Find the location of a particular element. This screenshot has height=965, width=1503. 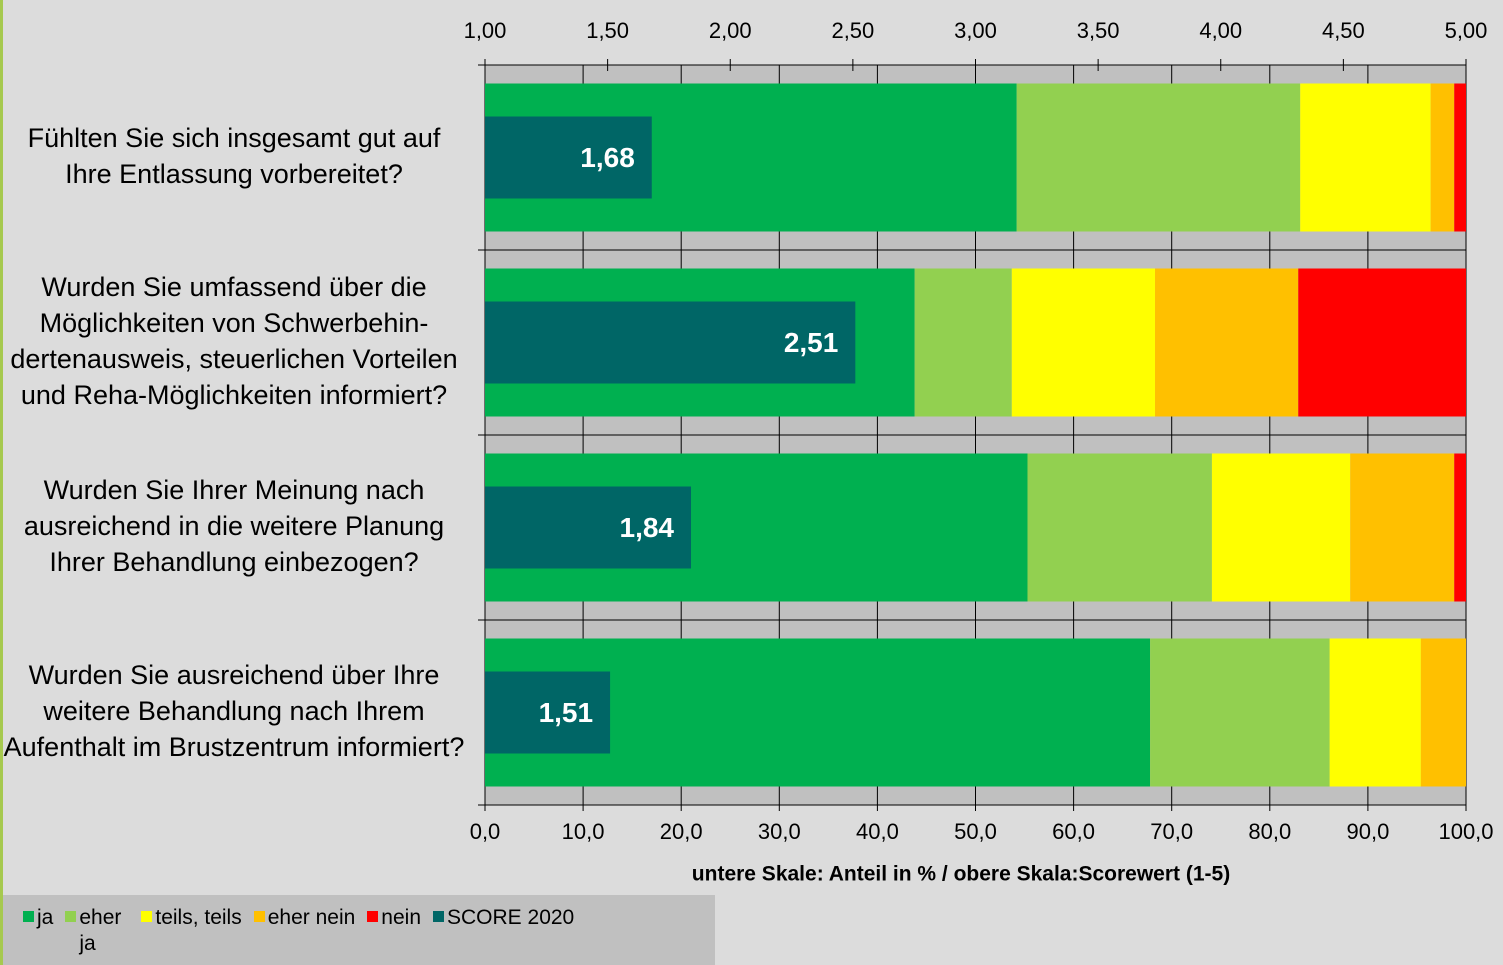

x-tick-label: 10,0 is located at coordinates (583, 831).